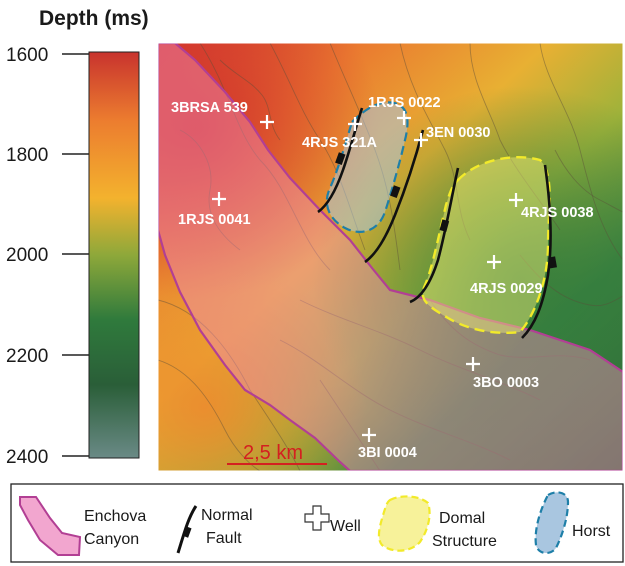  I want to click on horst, so click(367, 167).